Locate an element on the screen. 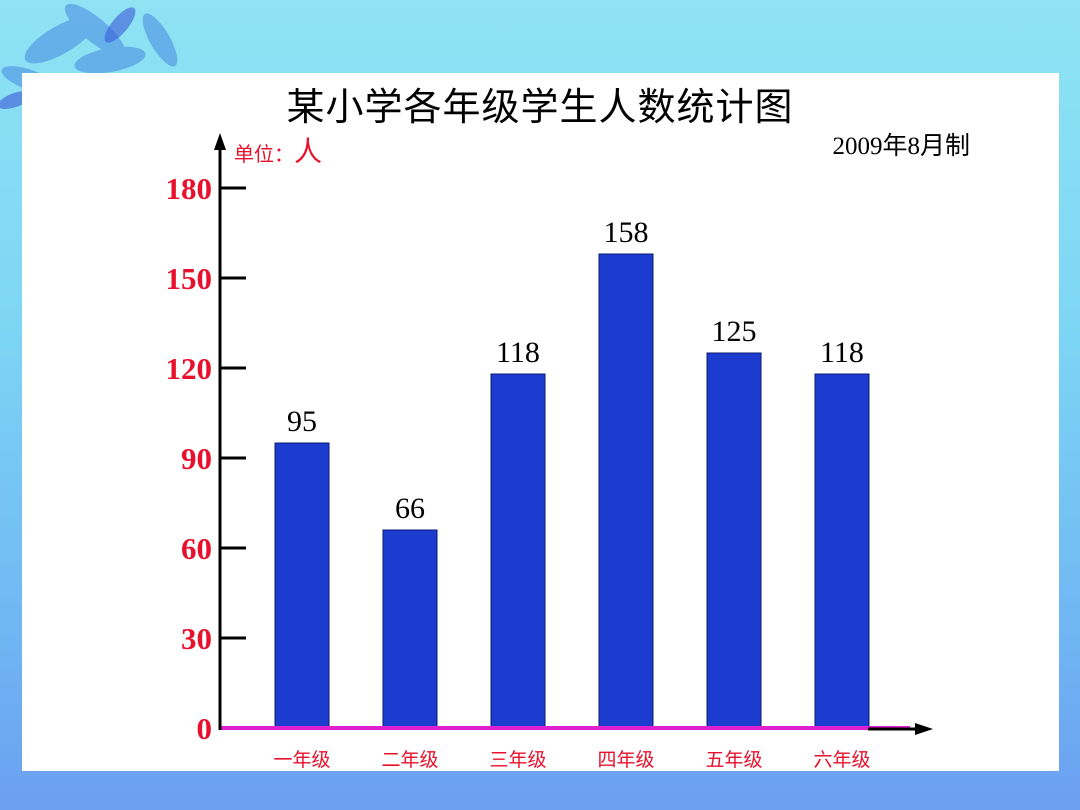 The width and height of the screenshot is (1080, 810). bar-value-label: 158 is located at coordinates (626, 232).